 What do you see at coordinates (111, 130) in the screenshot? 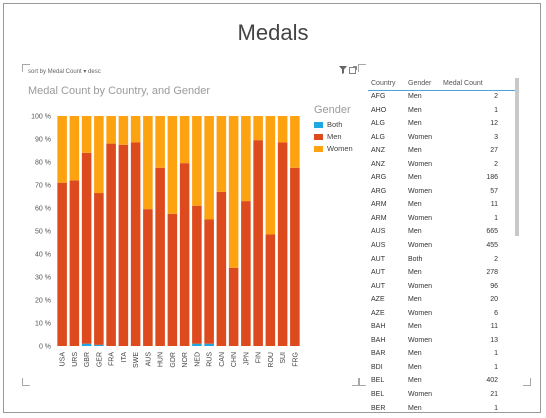
I see `bar-segment-women-fra` at bounding box center [111, 130].